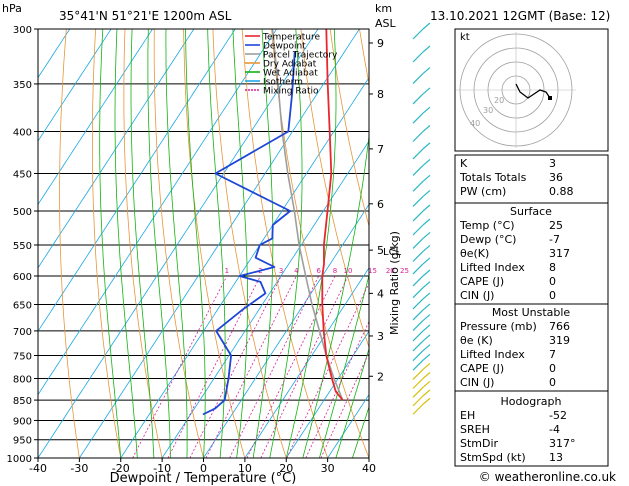  I want to click on temperature-tick-label: 0, so click(203, 468).